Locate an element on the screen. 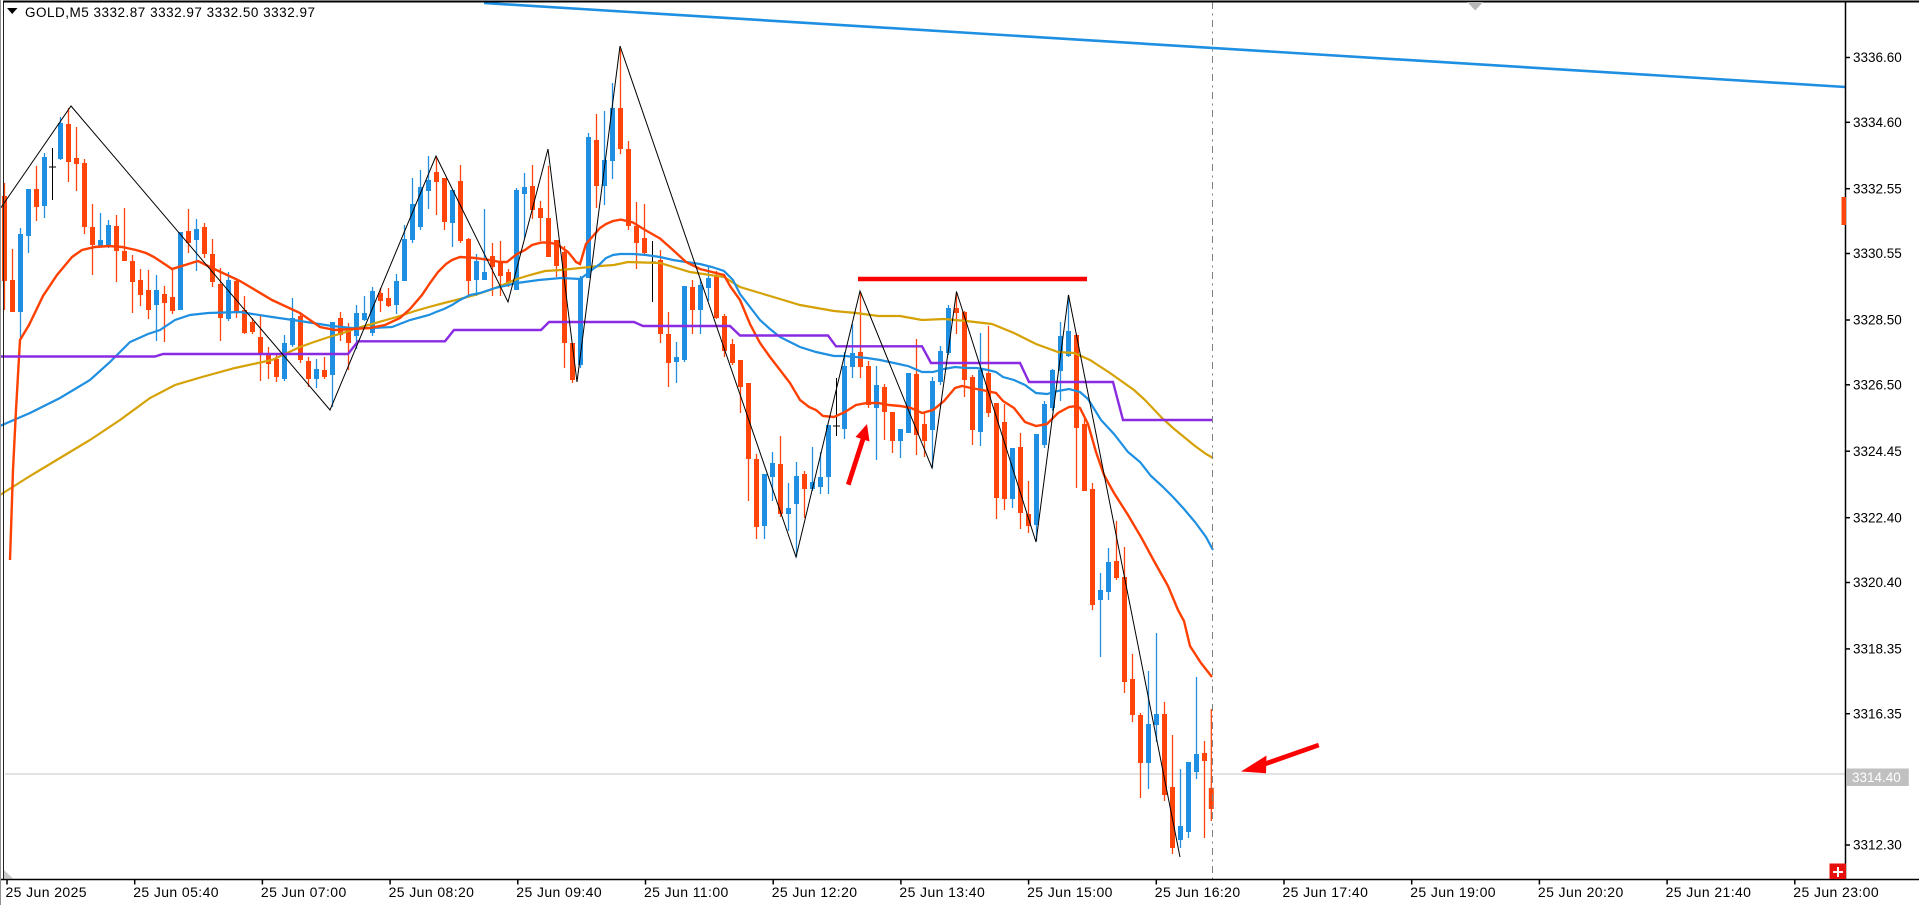 The image size is (1919, 910). svg-text: 25 Jun 16:20 is located at coordinates (1198, 892).